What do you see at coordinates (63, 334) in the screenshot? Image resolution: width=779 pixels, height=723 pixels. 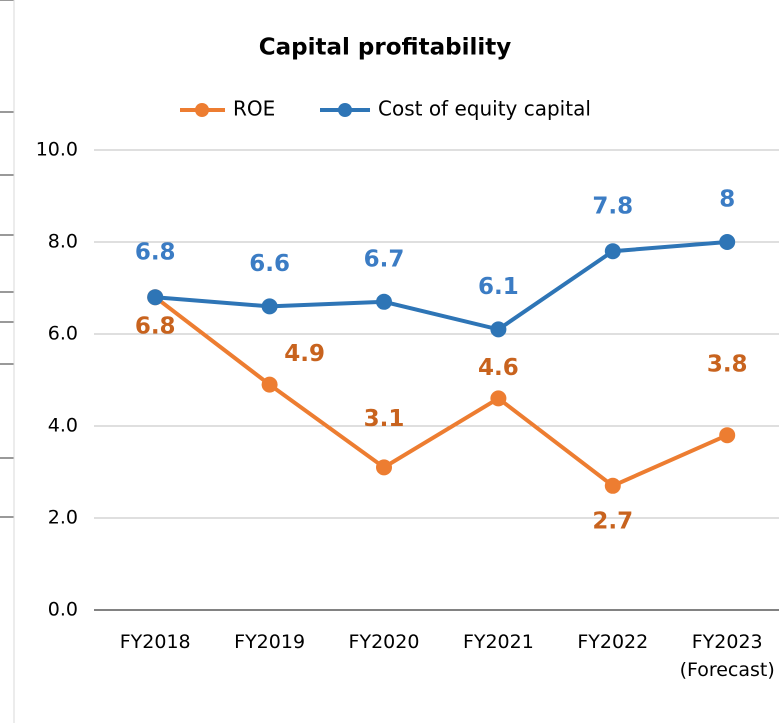 I see `y-tick-label: 6.0` at bounding box center [63, 334].